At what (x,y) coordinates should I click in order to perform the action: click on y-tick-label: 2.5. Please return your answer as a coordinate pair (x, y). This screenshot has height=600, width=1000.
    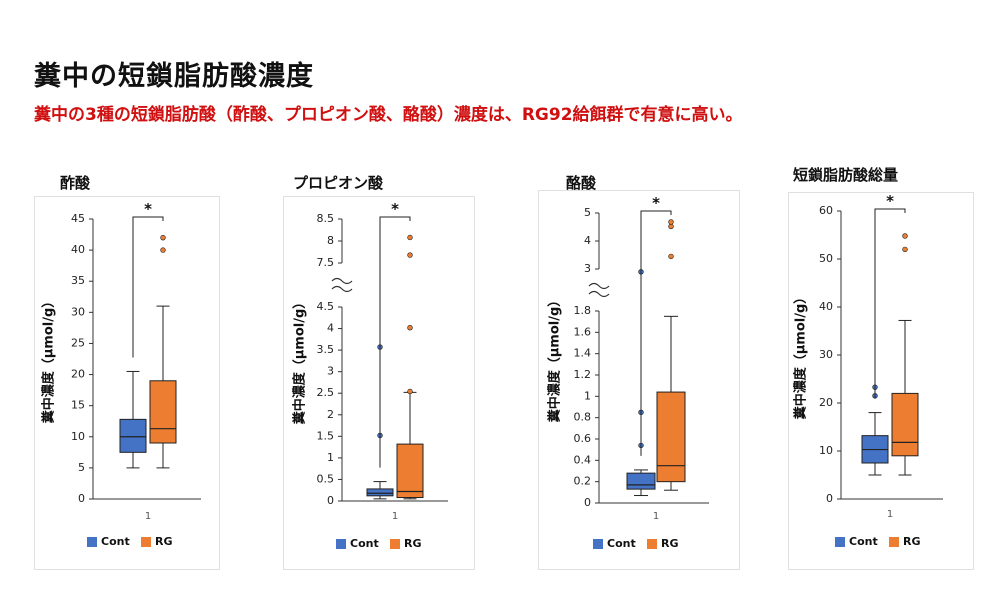
    Looking at the image, I should click on (326, 392).